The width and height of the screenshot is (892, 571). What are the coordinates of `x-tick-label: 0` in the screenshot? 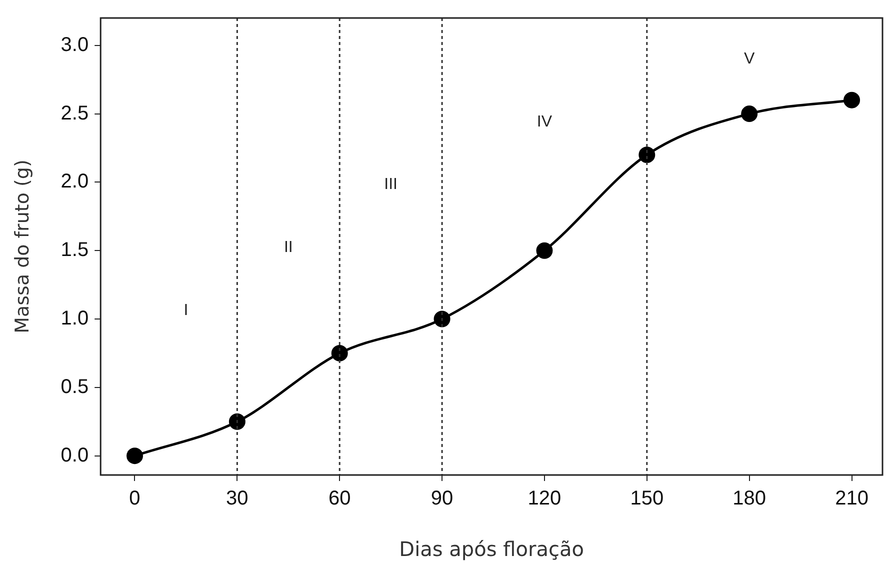 It's located at (134, 499).